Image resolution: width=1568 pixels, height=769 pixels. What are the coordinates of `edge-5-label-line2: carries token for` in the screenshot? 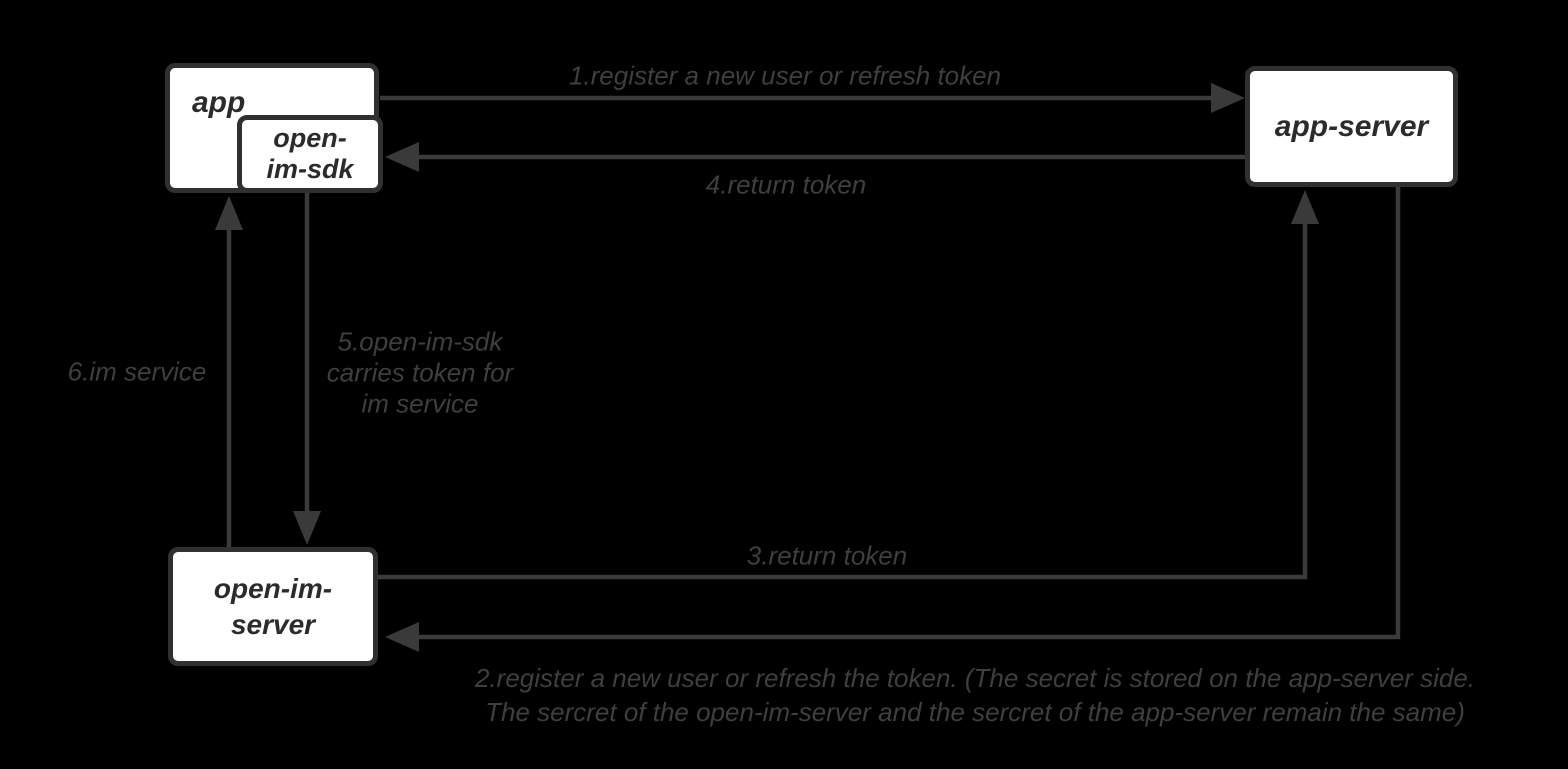 It's located at (420, 372).